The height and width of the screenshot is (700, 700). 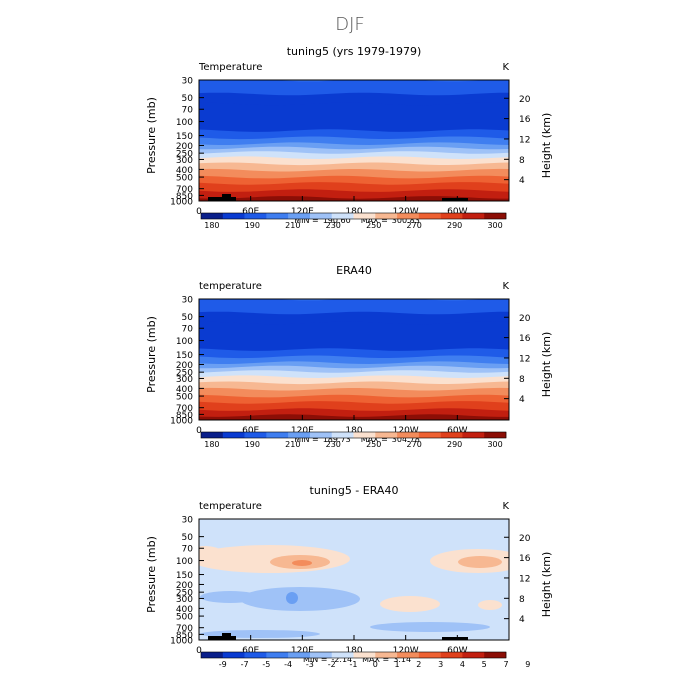 I want to click on colorbar: -9 -7 -5 -4 -3 -2 -1 0 1 2 3 4 5 7 9, so click(x=365, y=660).